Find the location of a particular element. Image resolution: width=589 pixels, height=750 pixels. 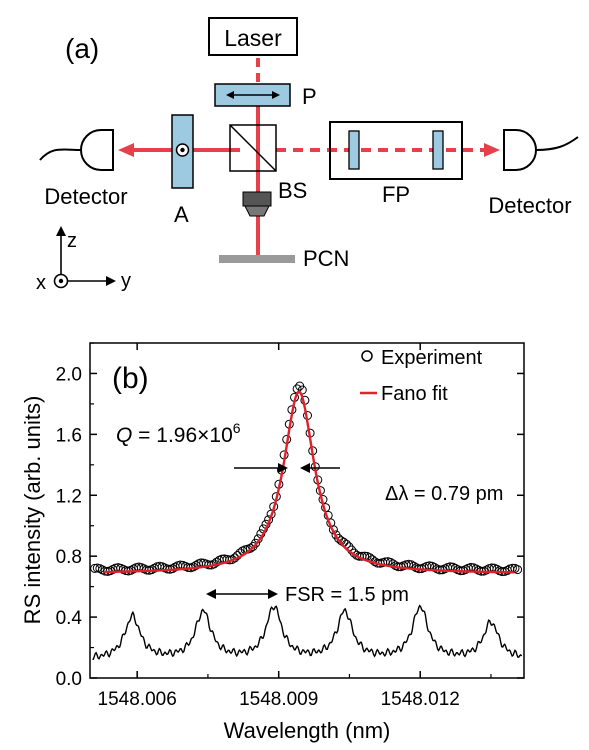

legend-fit-label: Fano fit is located at coordinates (414, 394).